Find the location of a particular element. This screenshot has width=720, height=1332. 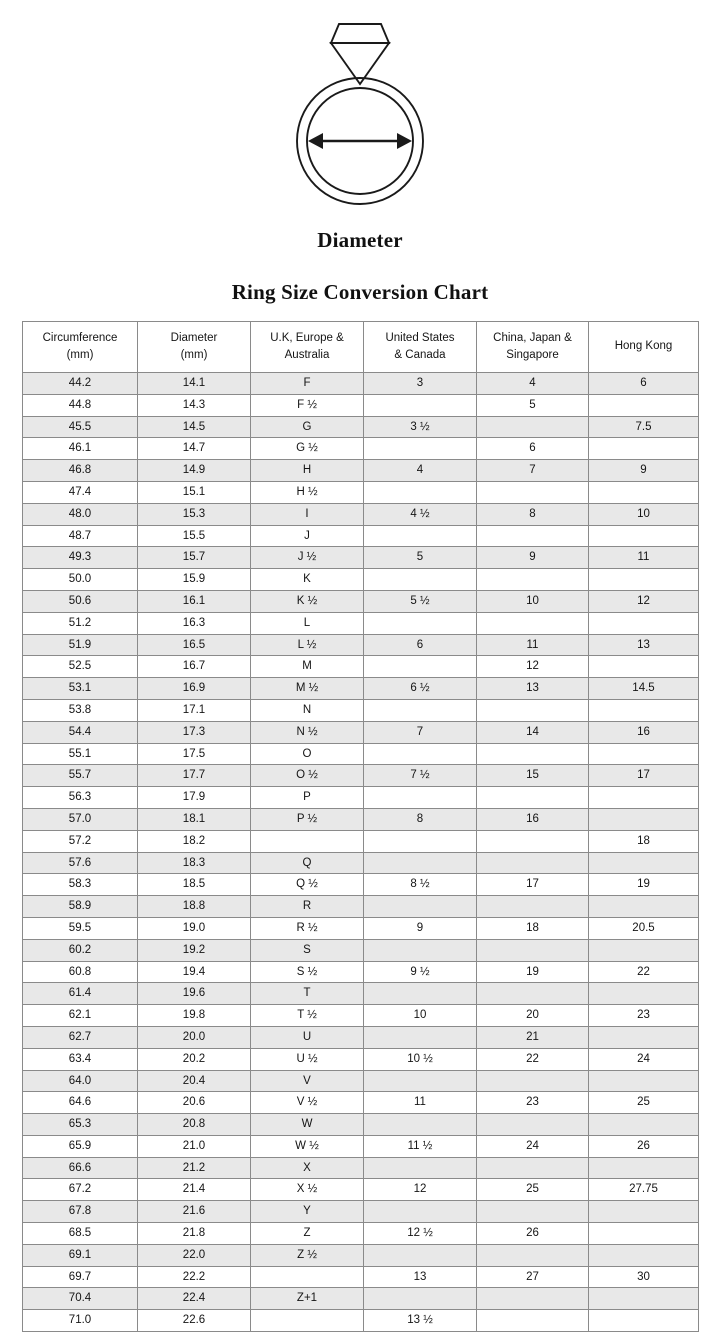

table-row: 57.2 18.2 18 is located at coordinates (360, 841).